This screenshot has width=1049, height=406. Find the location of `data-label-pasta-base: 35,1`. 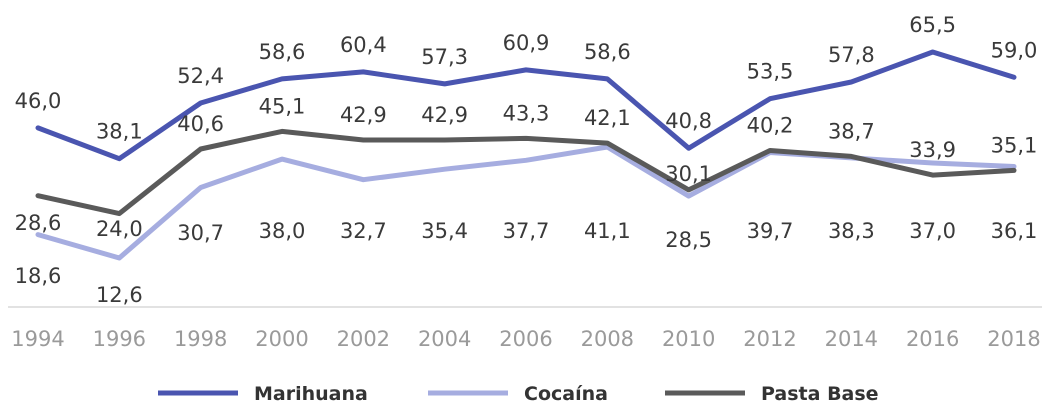

data-label-pasta-base: 35,1 is located at coordinates (1014, 145).